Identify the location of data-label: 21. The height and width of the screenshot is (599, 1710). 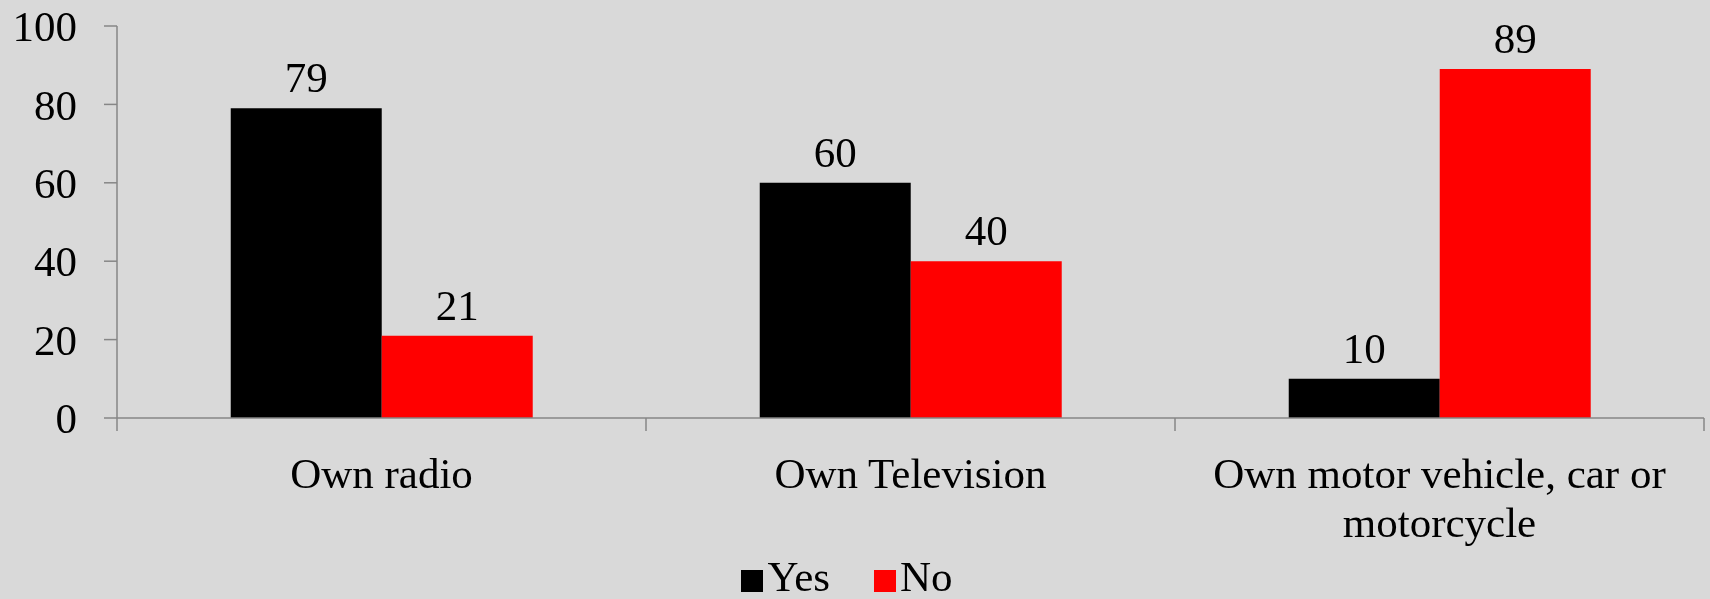
(457, 305).